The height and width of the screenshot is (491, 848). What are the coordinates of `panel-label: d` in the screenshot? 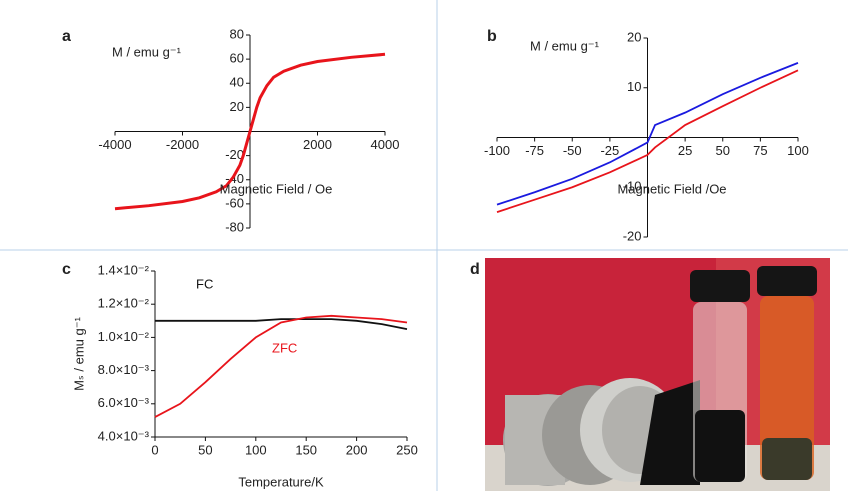 It's located at (475, 269).